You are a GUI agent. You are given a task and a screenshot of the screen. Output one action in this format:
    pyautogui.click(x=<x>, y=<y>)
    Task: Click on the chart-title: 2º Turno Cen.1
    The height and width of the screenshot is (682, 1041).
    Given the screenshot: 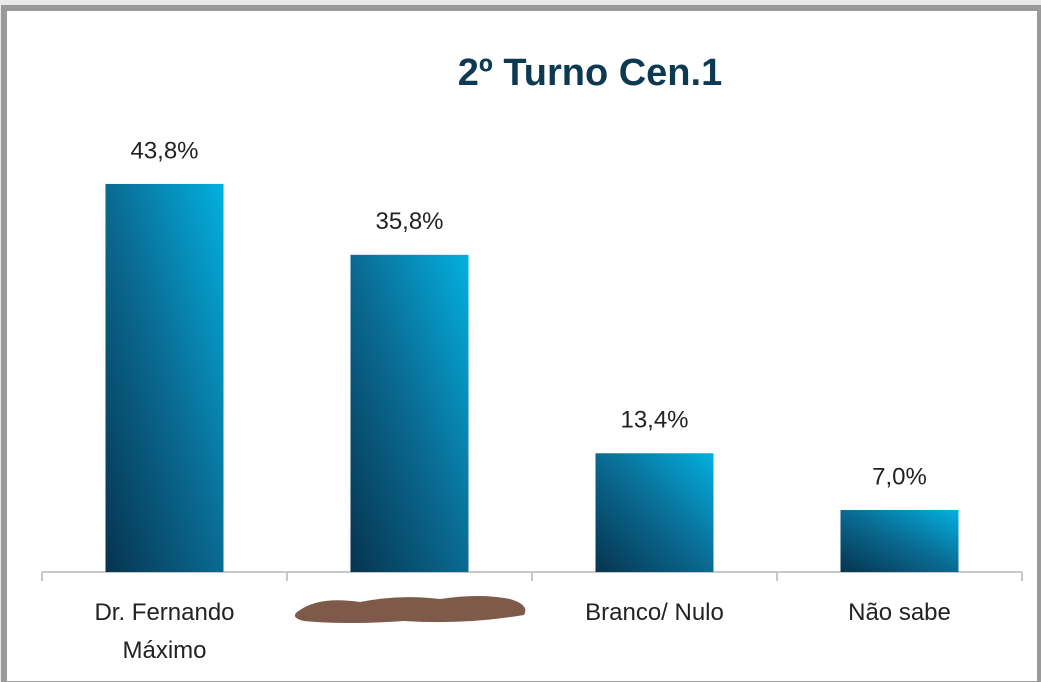 What is the action you would take?
    pyautogui.click(x=590, y=73)
    